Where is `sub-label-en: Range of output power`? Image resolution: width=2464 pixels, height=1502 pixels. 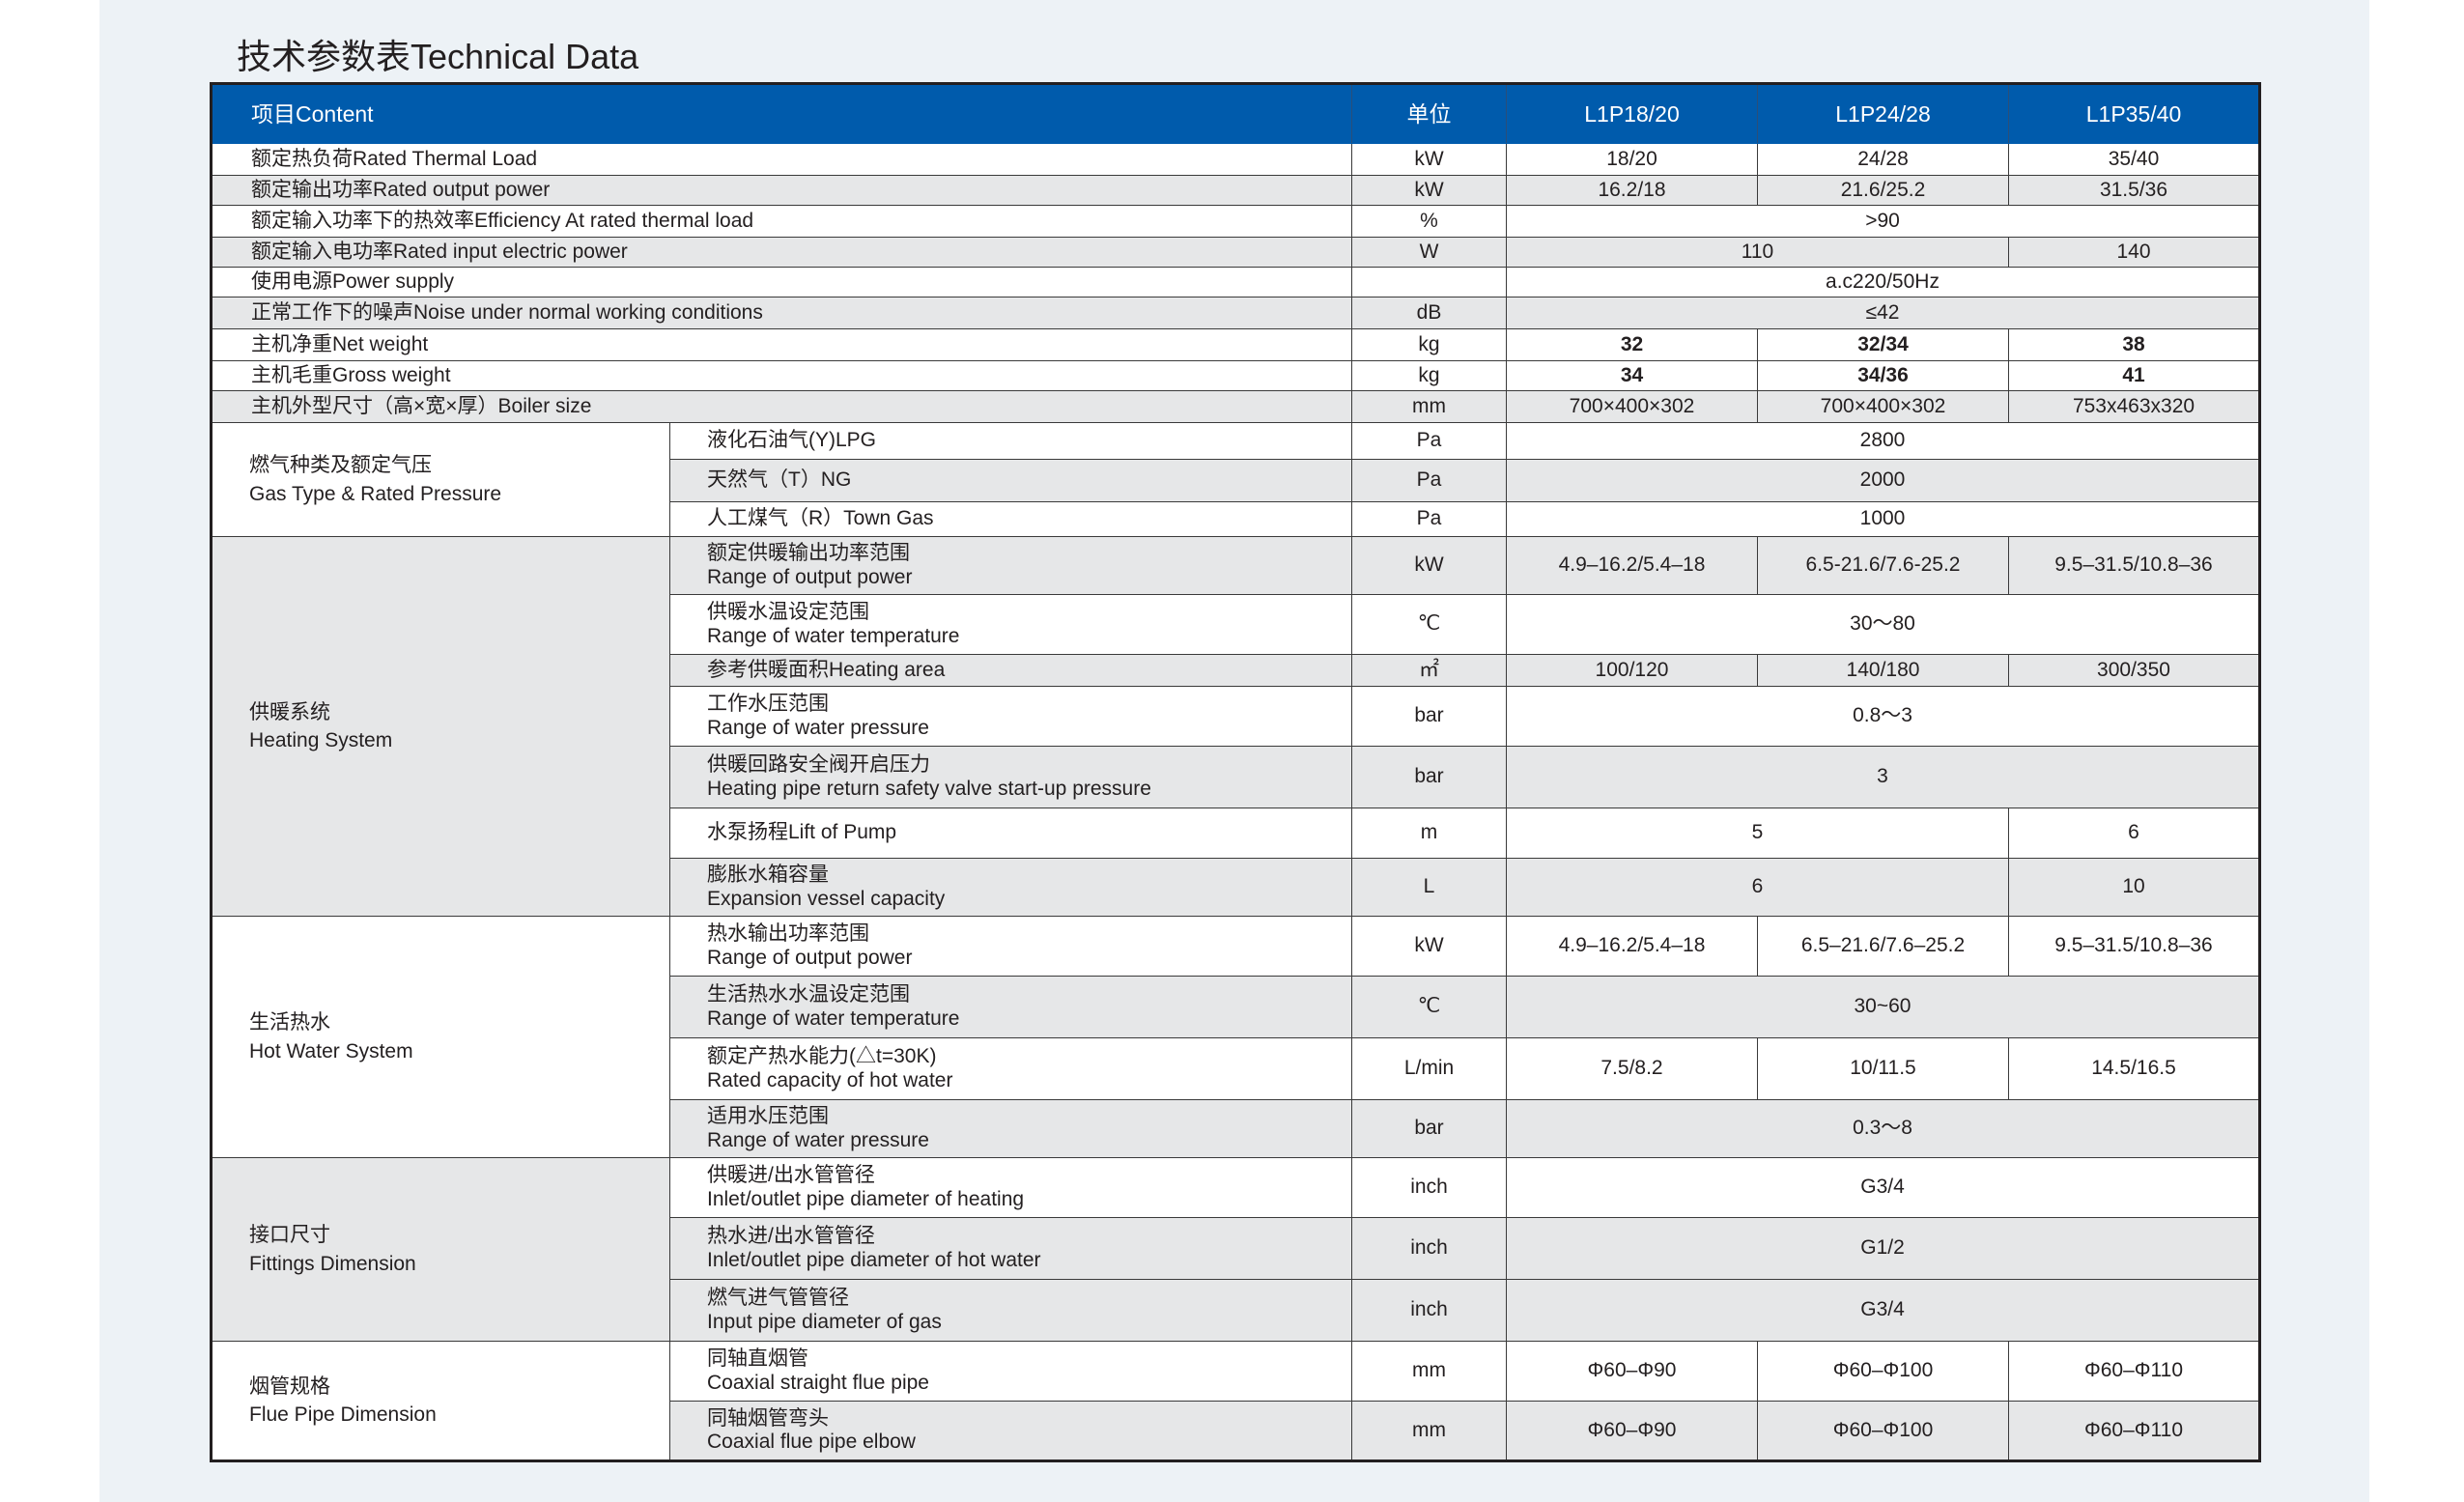 sub-label-en: Range of output power is located at coordinates (810, 957).